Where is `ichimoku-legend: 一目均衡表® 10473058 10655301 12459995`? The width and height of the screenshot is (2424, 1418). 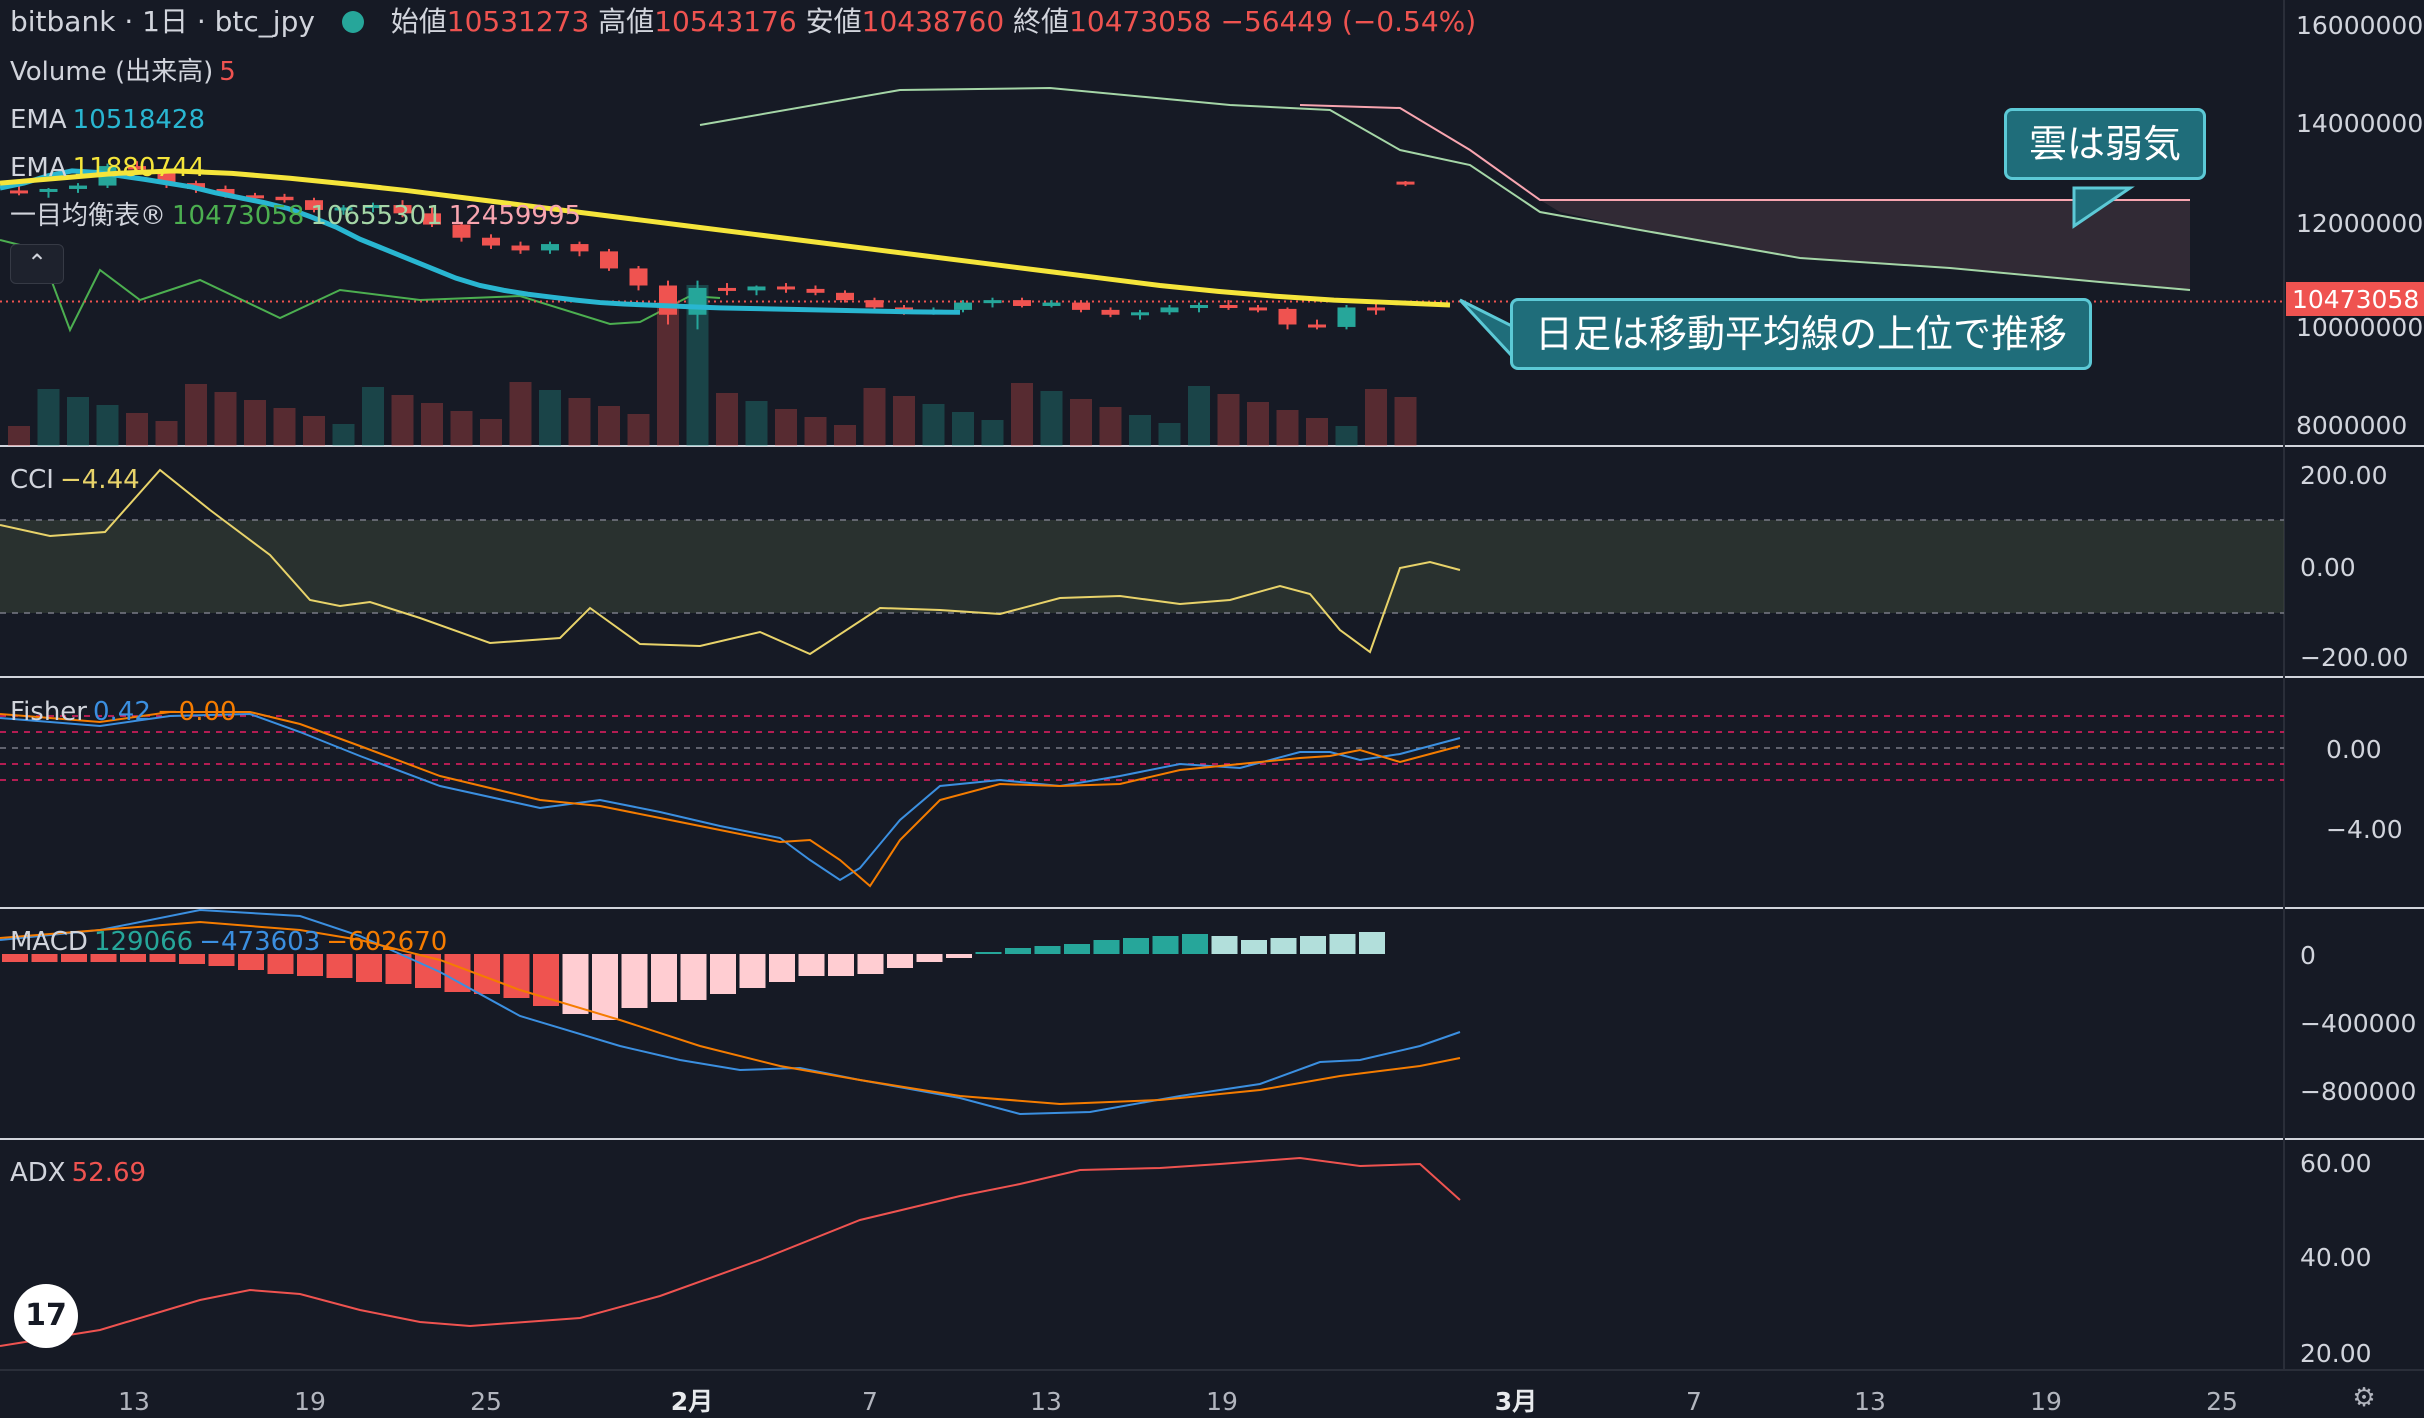
ichimoku-legend: 一目均衡表® 10473058 10655301 12459995 is located at coordinates (298, 216).